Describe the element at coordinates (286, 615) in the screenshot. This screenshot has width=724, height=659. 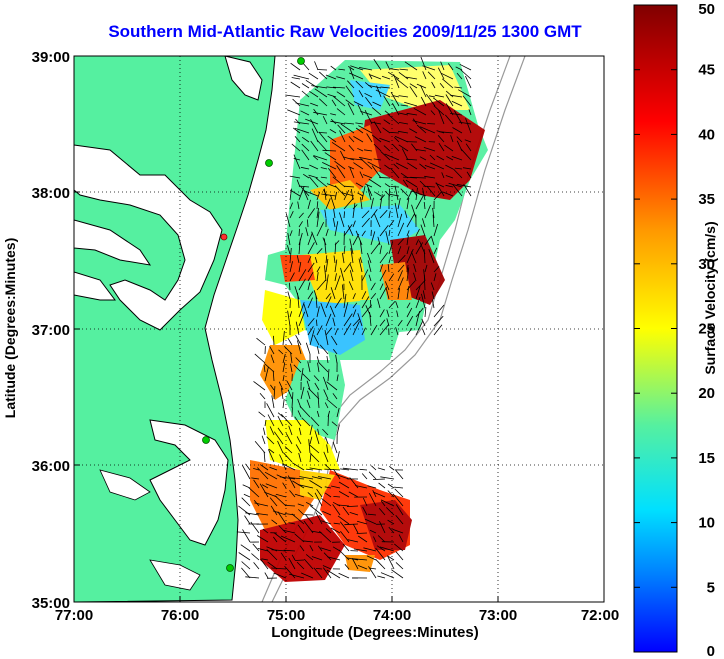
I see `x-tick-label: 75:00` at that location.